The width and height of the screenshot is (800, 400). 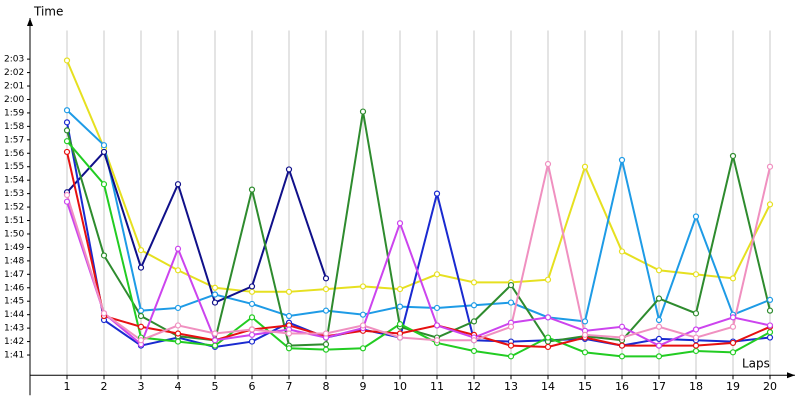 I want to click on y-tick-label: 2:00, so click(x=14, y=100).